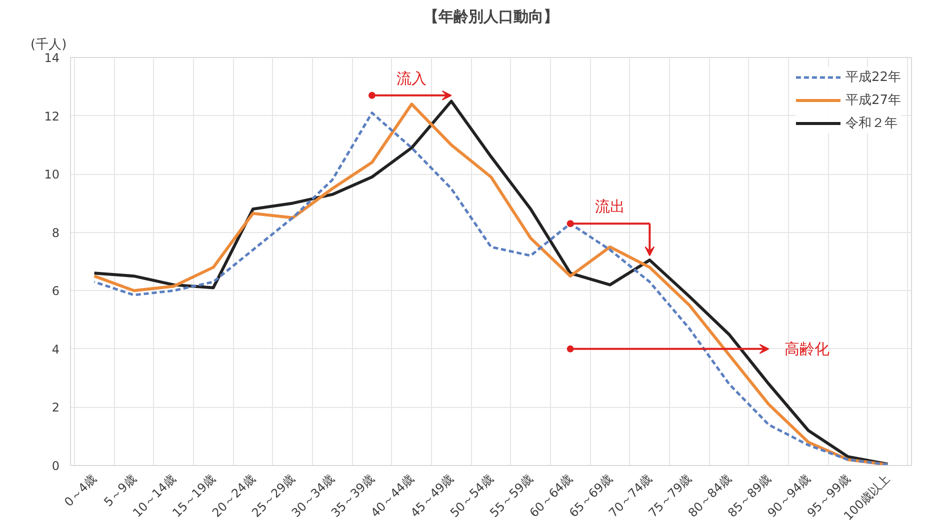  What do you see at coordinates (56, 349) in the screenshot?
I see `y-tick-label: 4` at bounding box center [56, 349].